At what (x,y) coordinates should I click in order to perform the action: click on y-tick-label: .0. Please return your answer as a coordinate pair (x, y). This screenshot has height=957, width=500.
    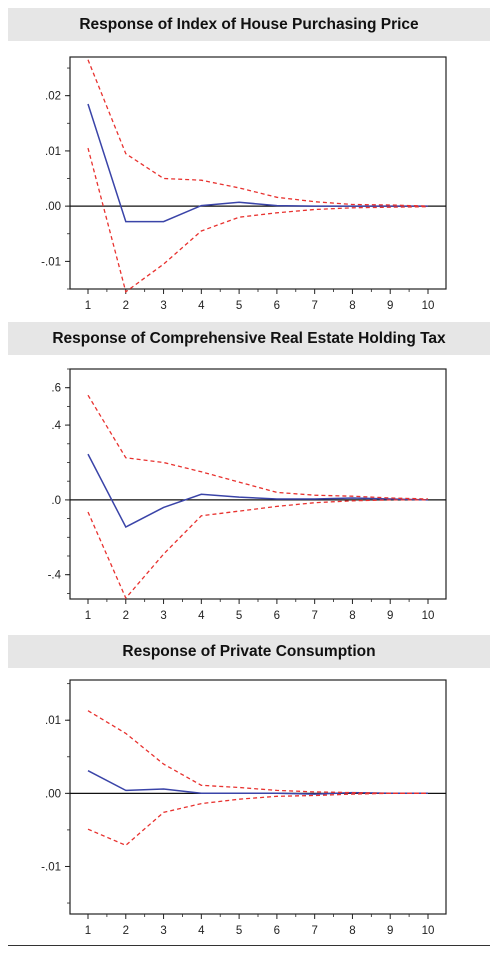
    Looking at the image, I should click on (56, 501).